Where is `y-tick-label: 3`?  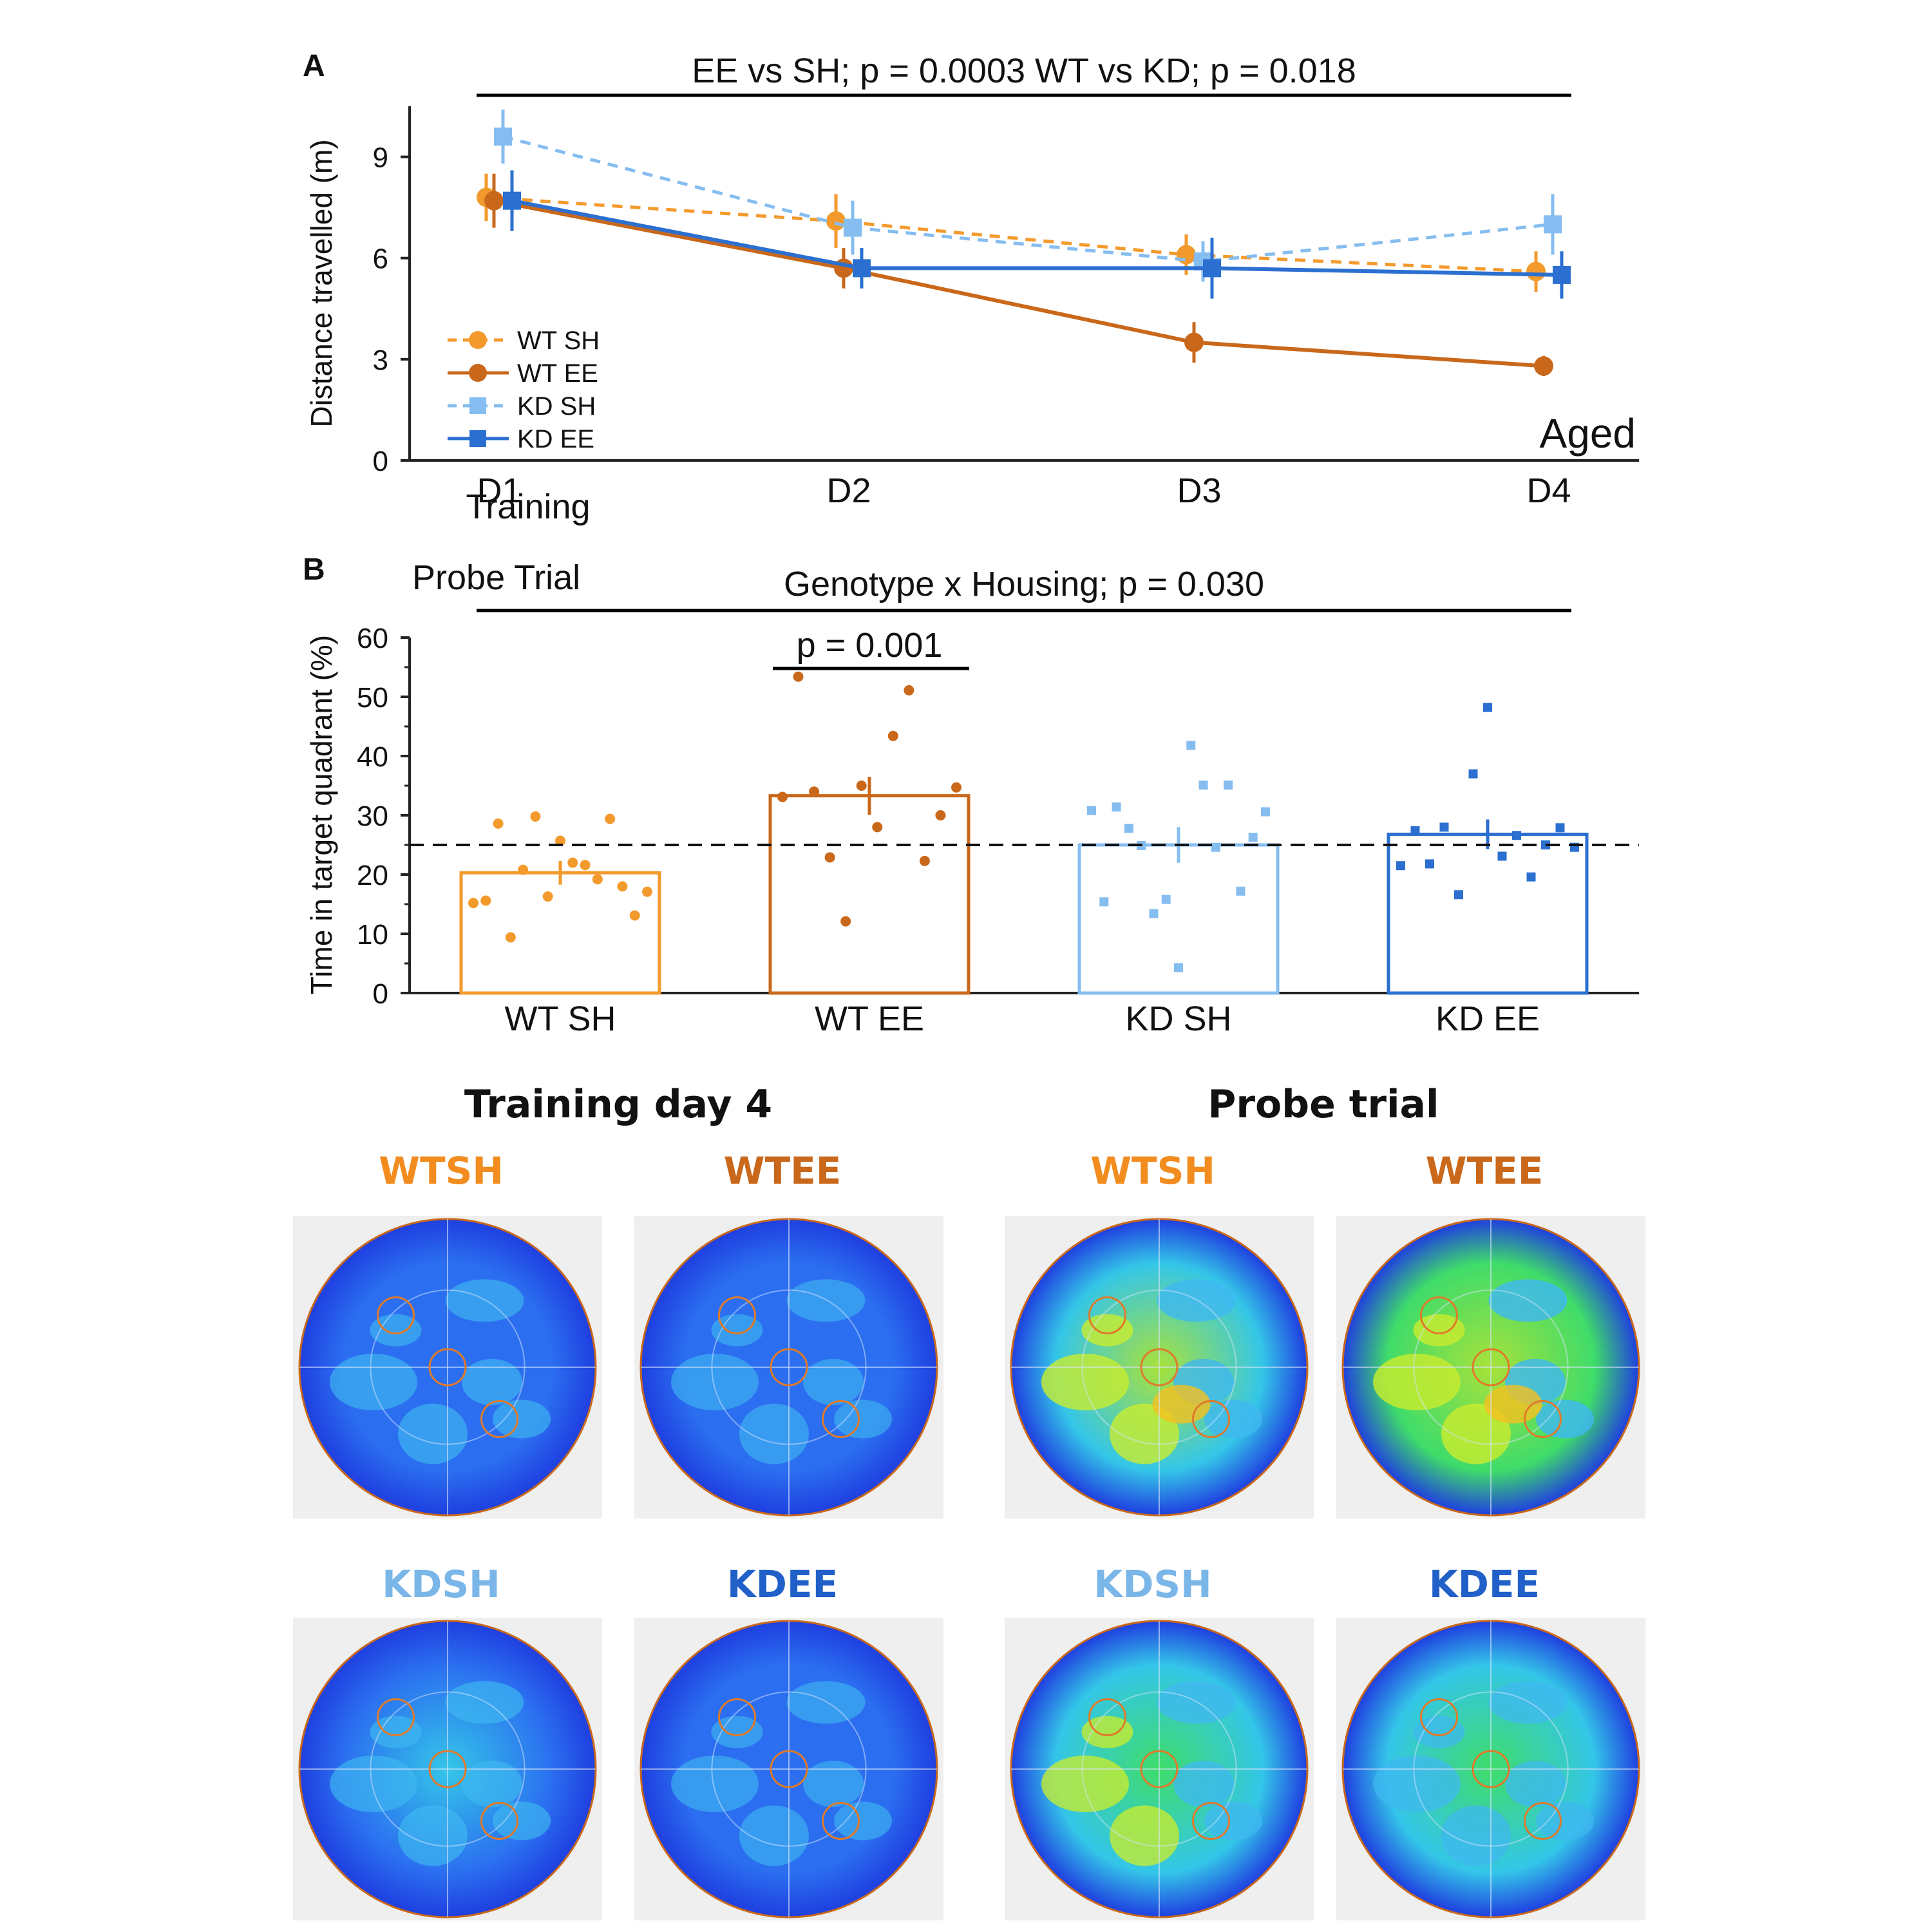
y-tick-label: 3 is located at coordinates (381, 361).